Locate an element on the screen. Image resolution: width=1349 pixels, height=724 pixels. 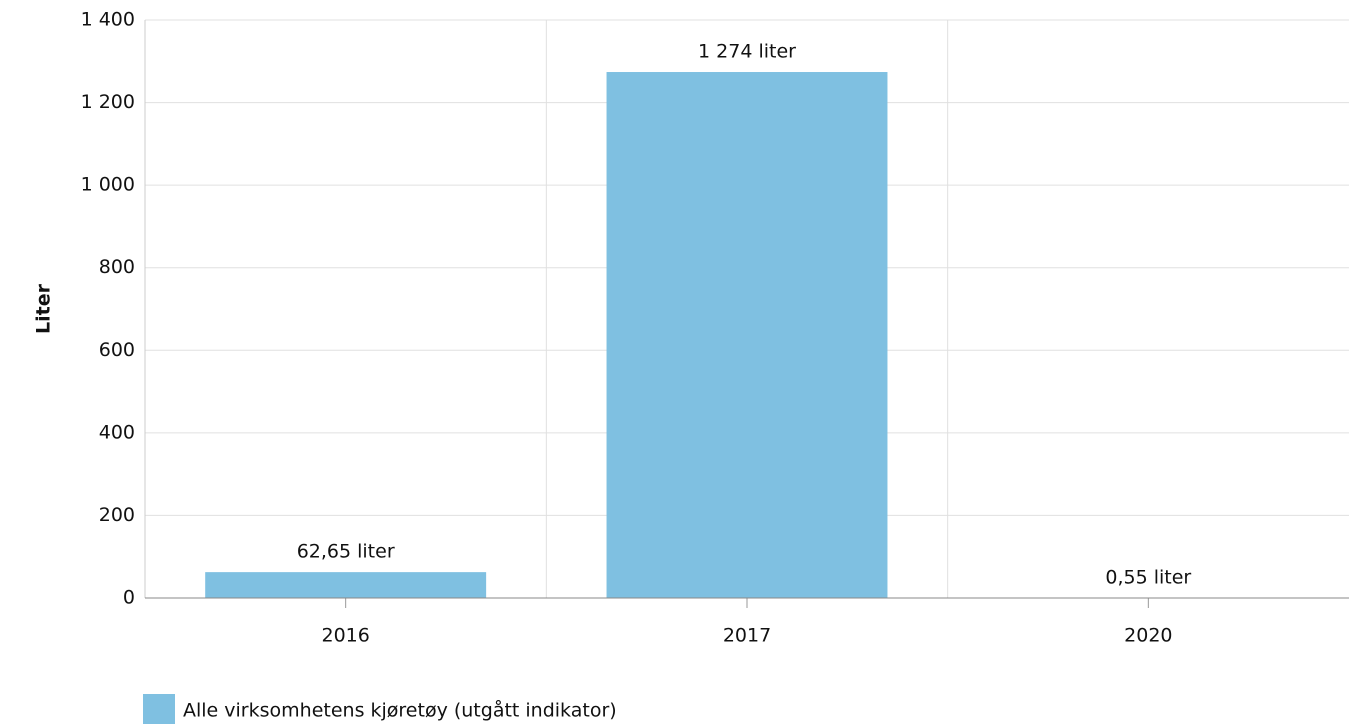
y-tick-label: 1 000 is located at coordinates (108, 185).